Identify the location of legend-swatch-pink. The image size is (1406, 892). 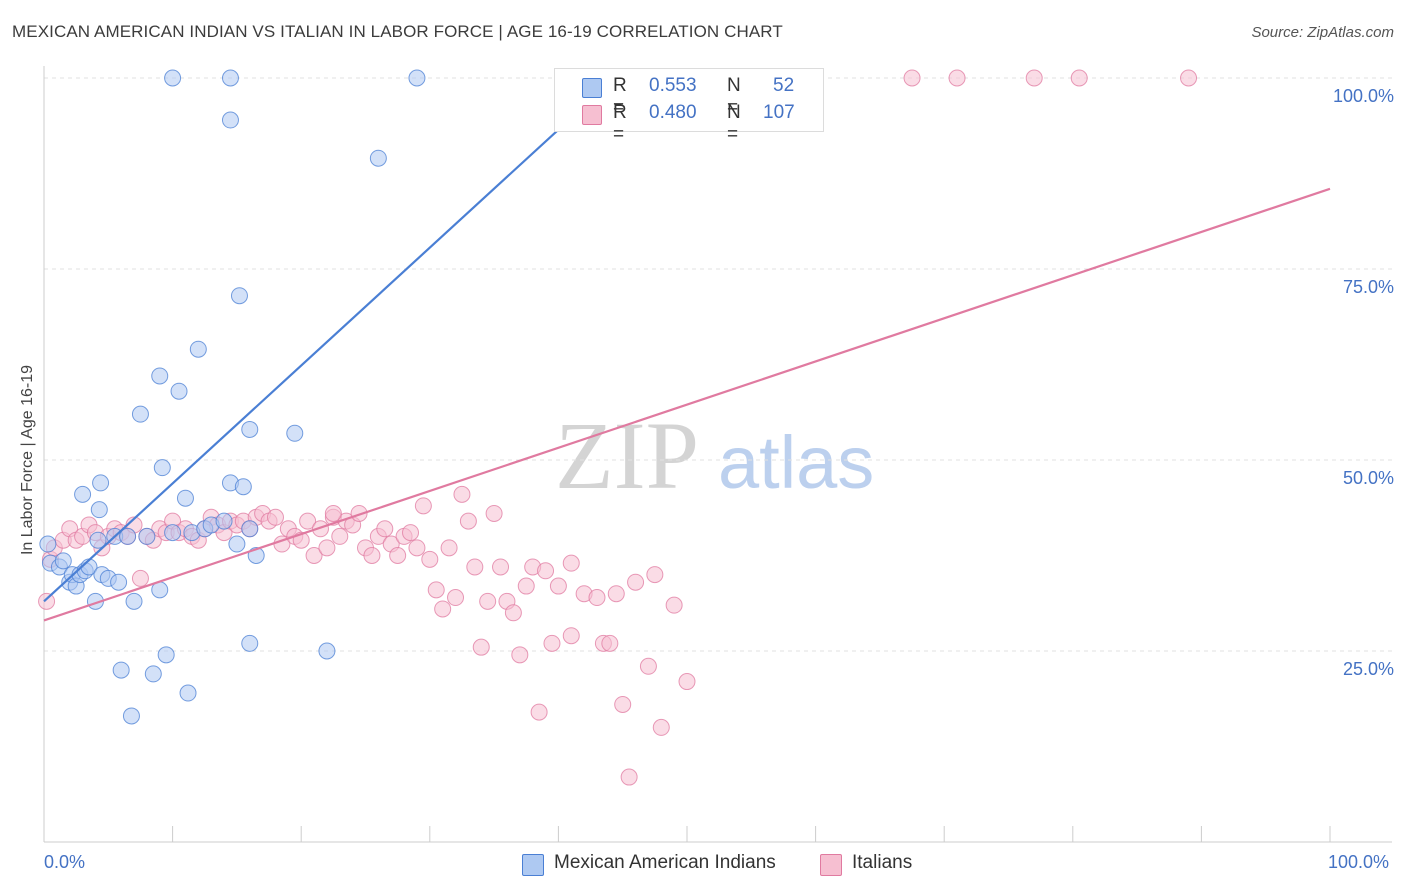
(831, 865).